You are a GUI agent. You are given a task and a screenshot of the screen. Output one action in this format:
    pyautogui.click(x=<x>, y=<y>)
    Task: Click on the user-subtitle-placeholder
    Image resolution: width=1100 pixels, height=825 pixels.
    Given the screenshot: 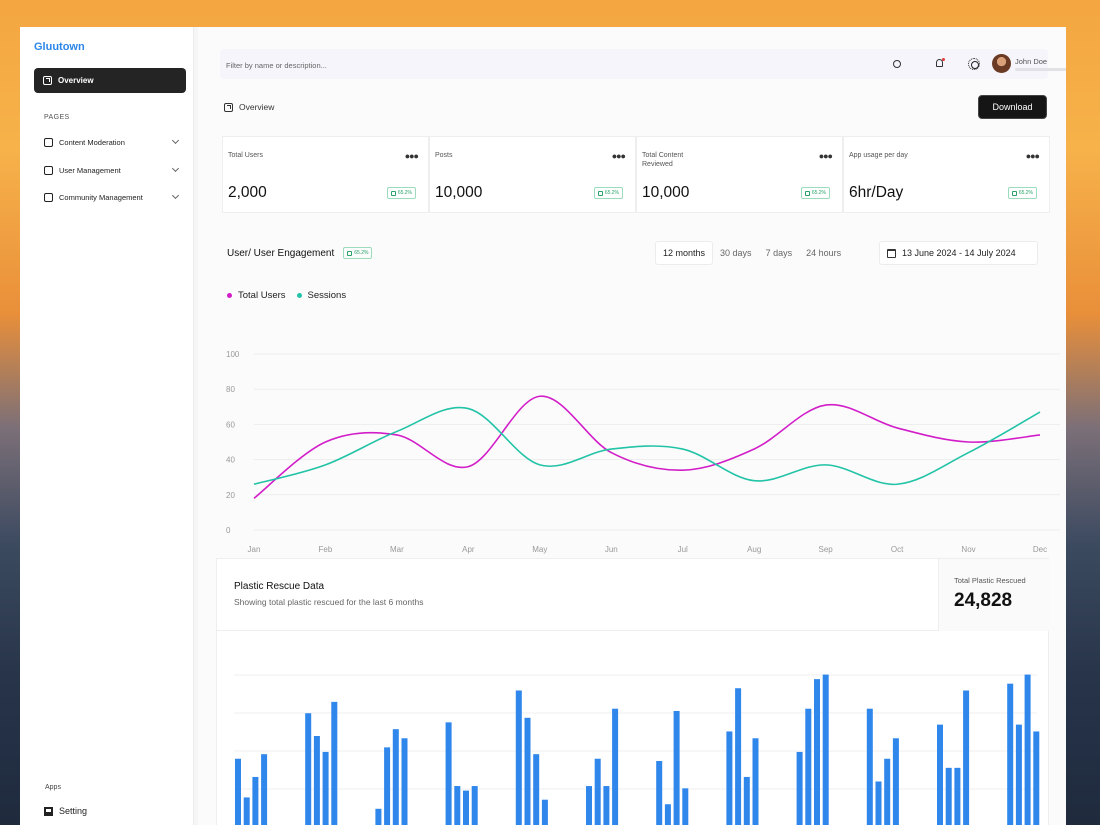 What is the action you would take?
    pyautogui.click(x=1040, y=69)
    